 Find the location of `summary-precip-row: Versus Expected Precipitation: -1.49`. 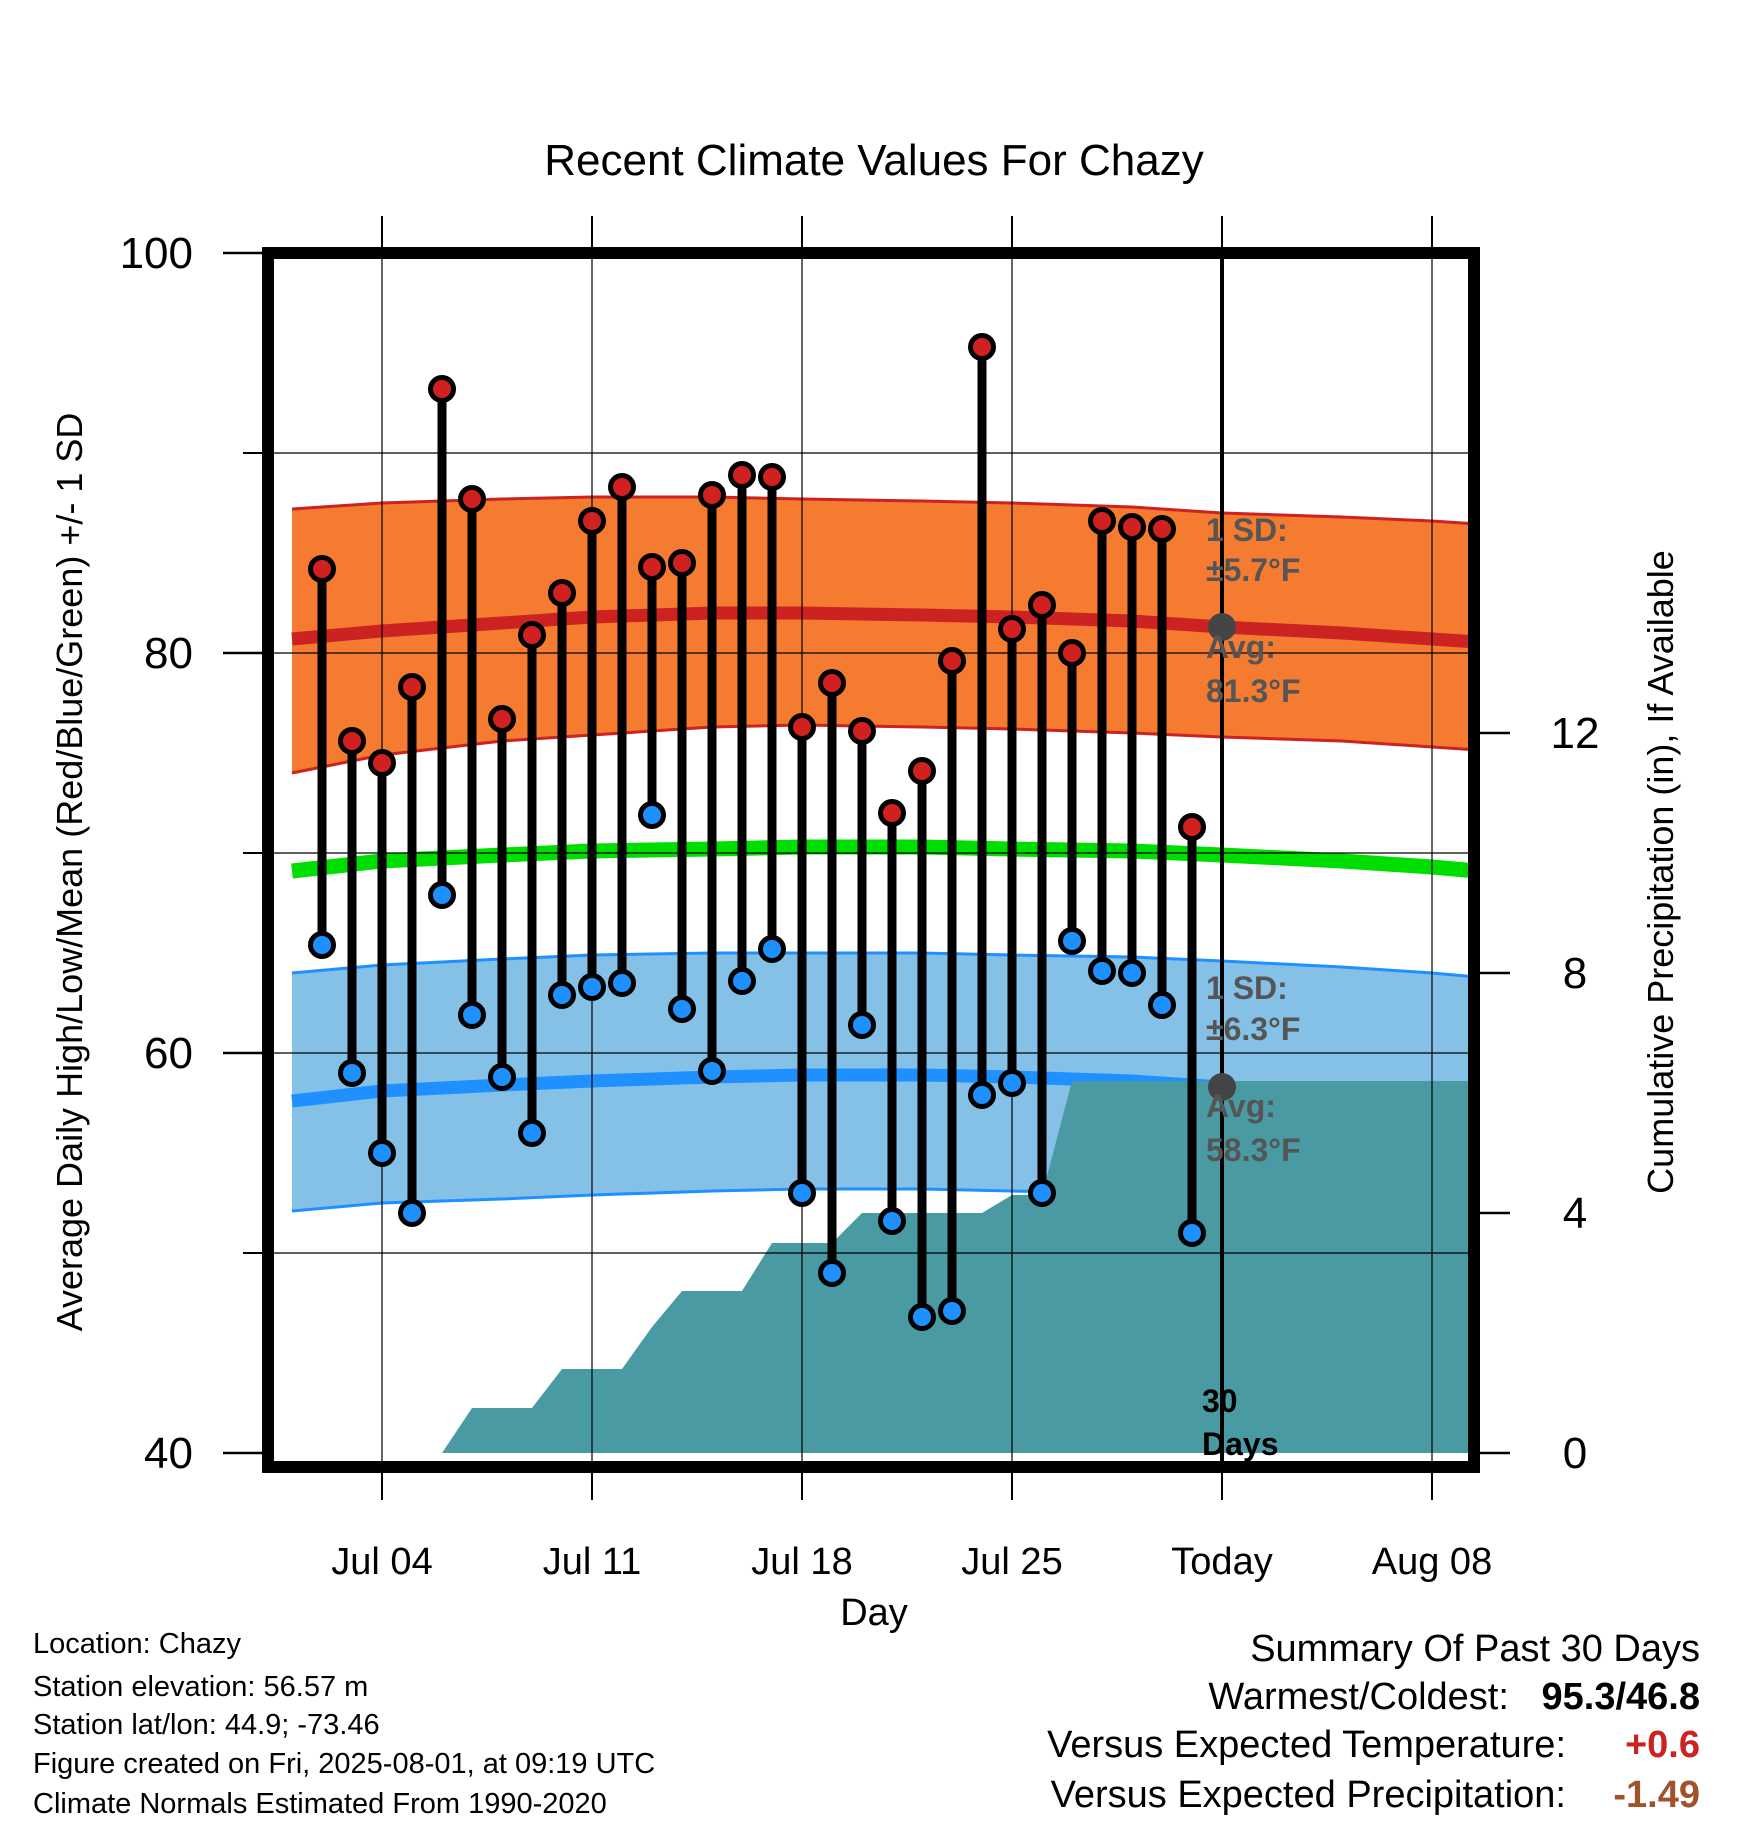

summary-precip-row: Versus Expected Precipitation: -1.49 is located at coordinates (874, 1799).